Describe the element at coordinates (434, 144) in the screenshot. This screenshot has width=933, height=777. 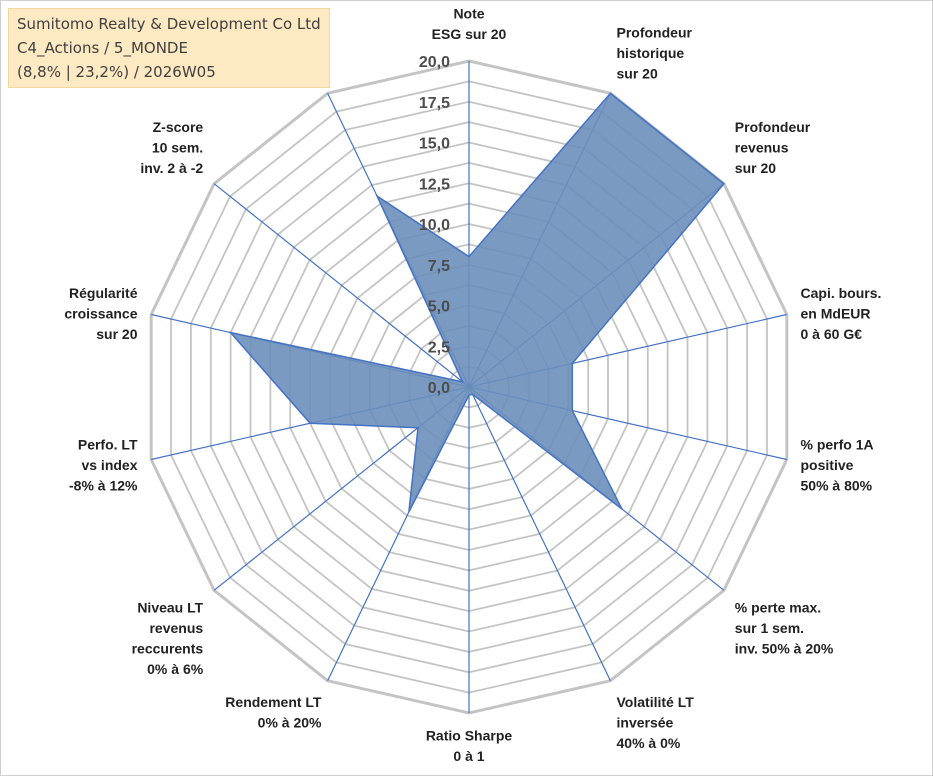
I see `tick-label: 15,0` at that location.